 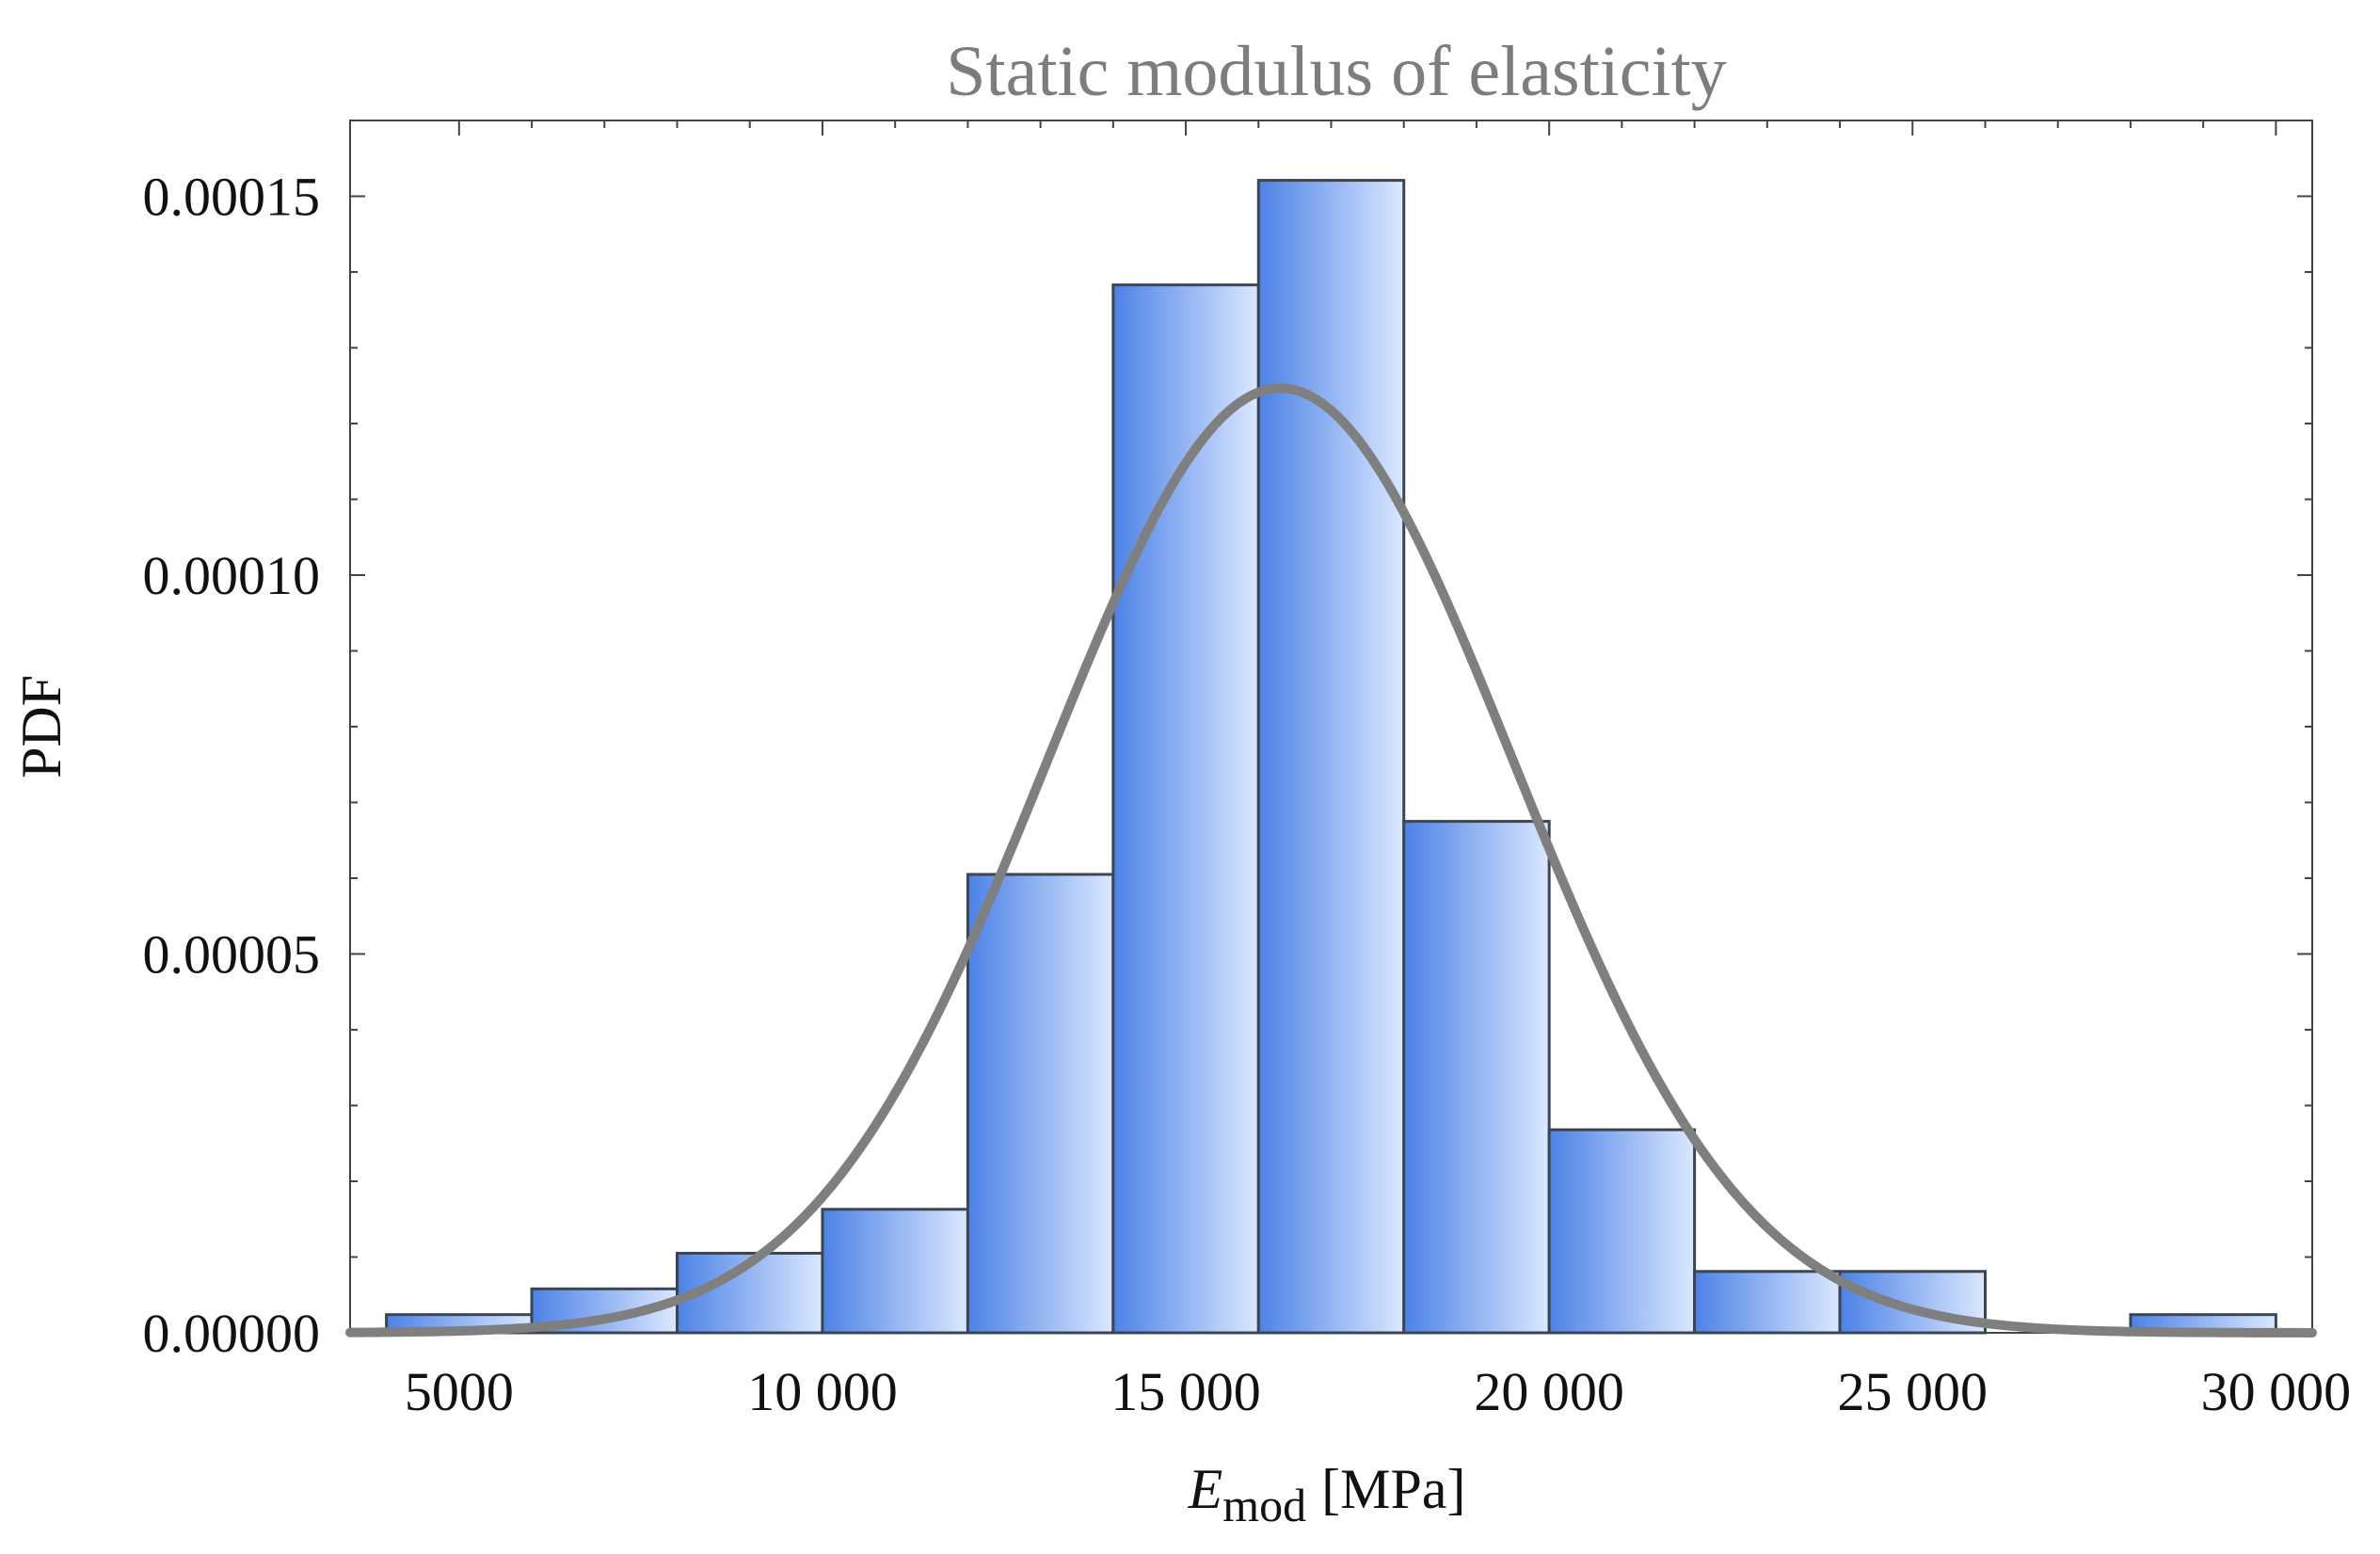 I want to click on chart-title: Static modulus of elasticity, so click(x=1336, y=71).